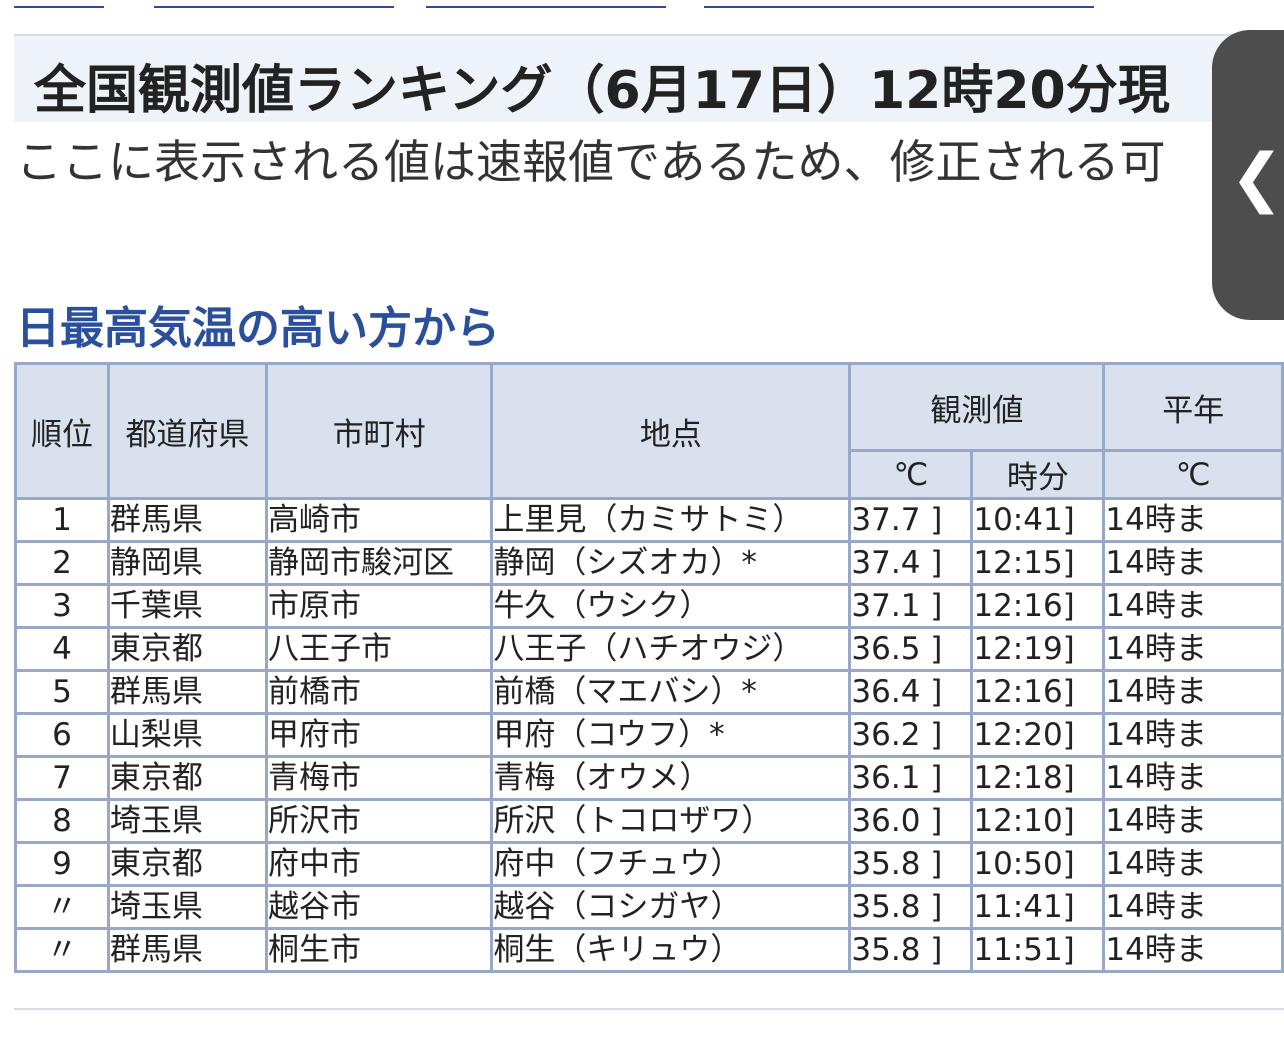 The height and width of the screenshot is (1052, 1284). What do you see at coordinates (1248, 175) in the screenshot?
I see `side-panel-toggle: ❮` at bounding box center [1248, 175].